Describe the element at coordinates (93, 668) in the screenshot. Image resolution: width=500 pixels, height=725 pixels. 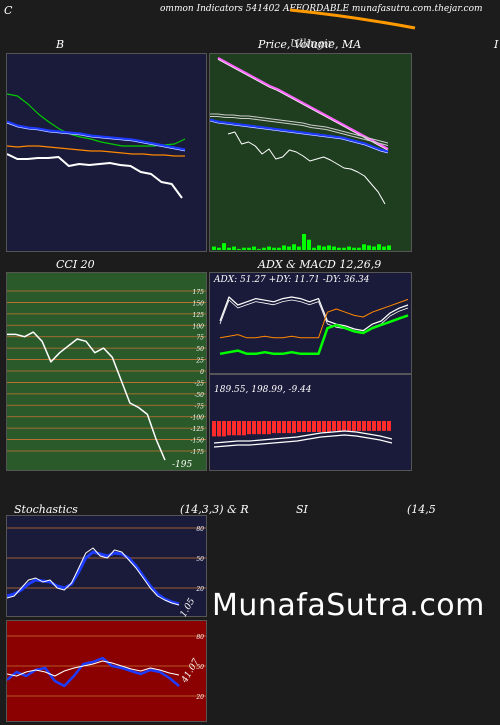
I see `rsi-line` at that location.